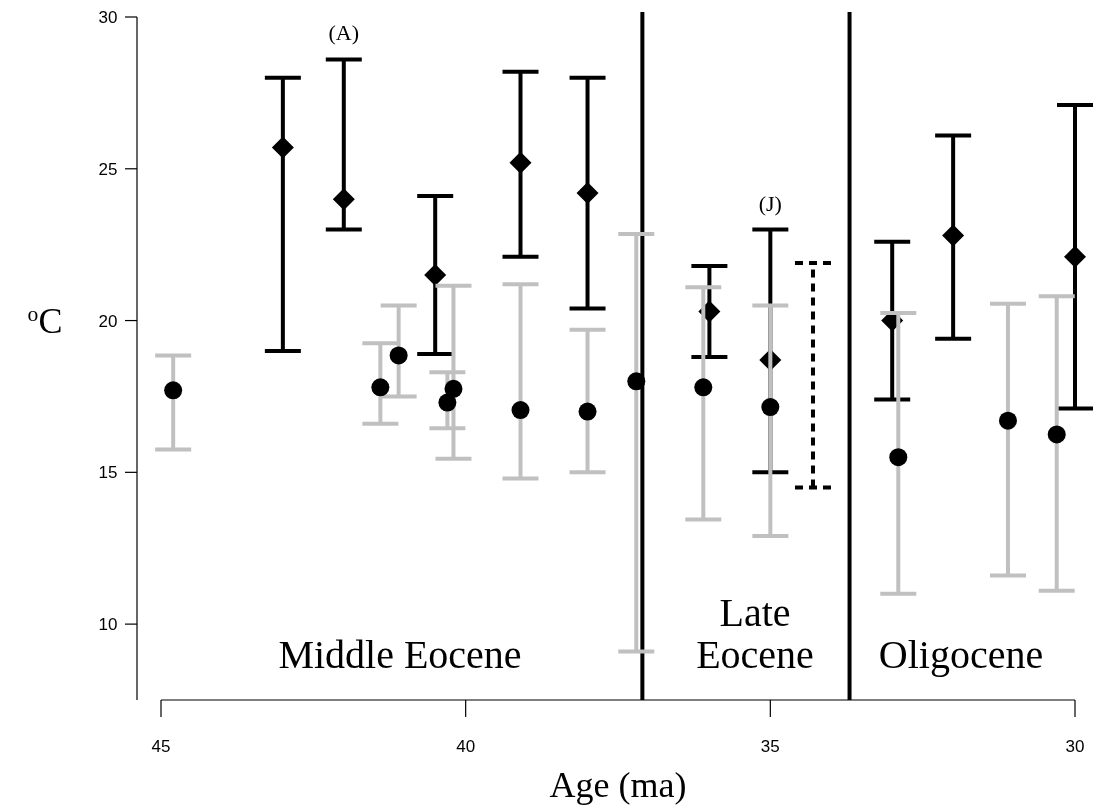  I want to click on annotation: Late Eocene, so click(755, 633).